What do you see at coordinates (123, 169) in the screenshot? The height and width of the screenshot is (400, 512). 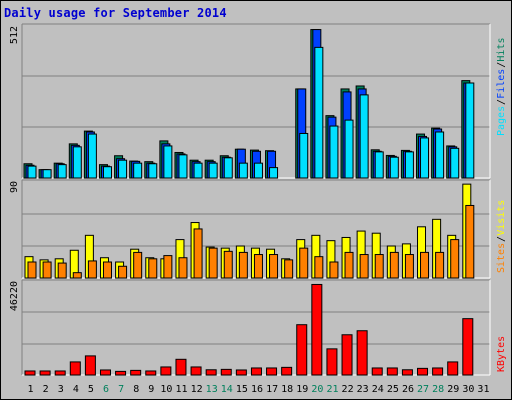 I see `bar-pages-day7` at bounding box center [123, 169].